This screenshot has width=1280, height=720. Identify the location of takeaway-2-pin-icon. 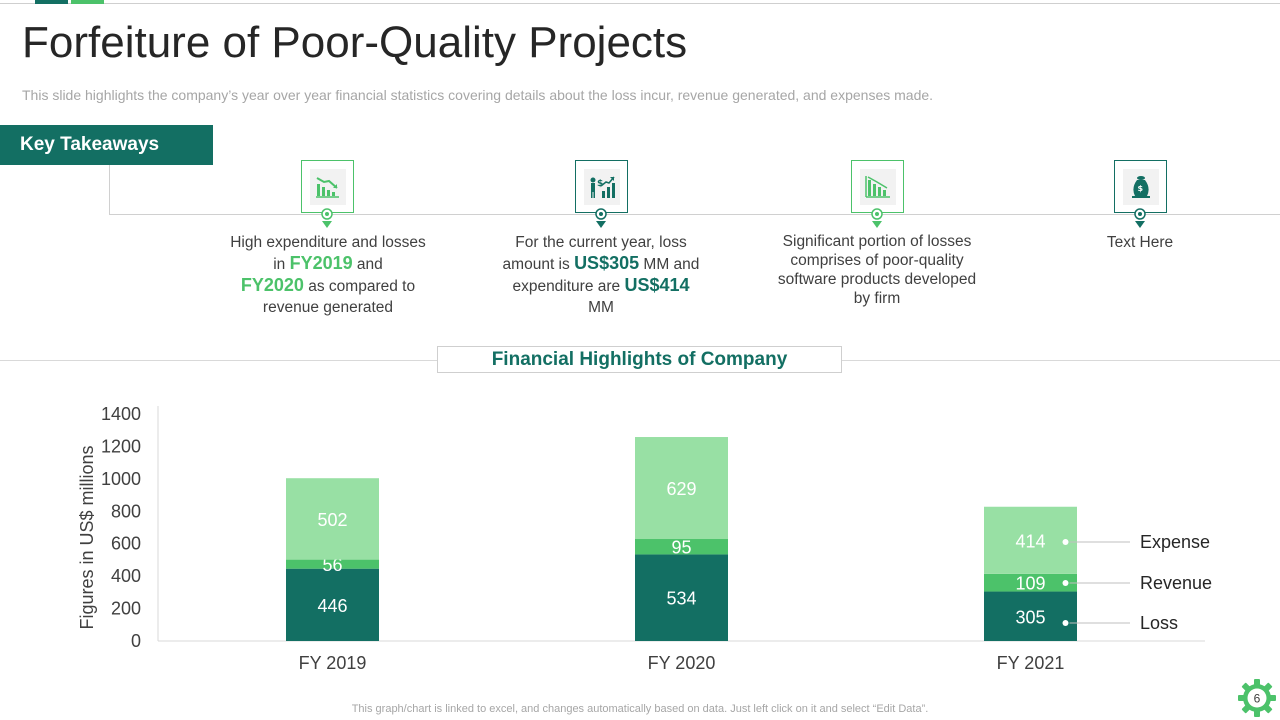
(601, 218).